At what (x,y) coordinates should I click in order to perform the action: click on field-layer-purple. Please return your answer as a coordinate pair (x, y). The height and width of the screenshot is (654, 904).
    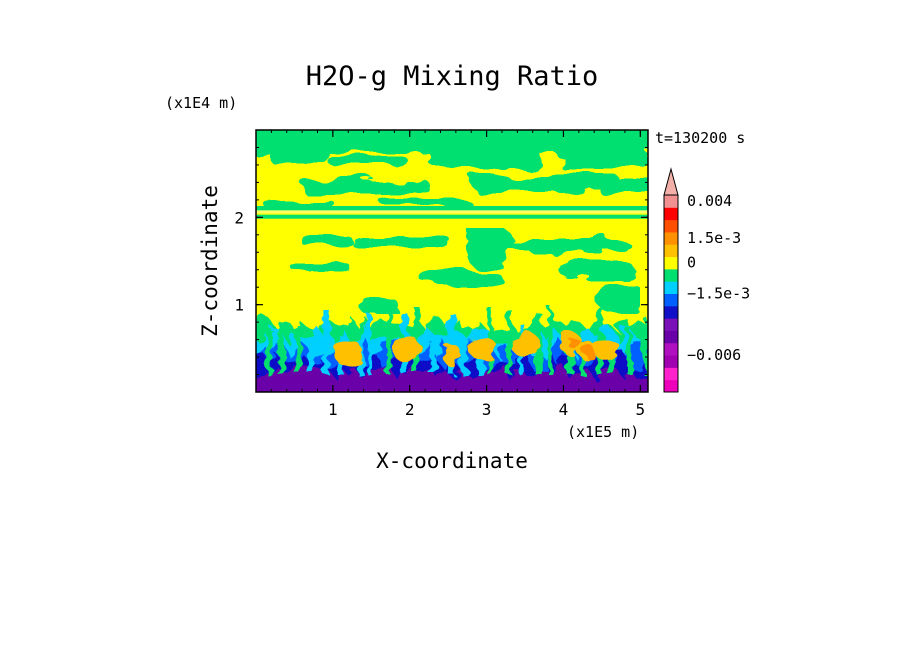
    Looking at the image, I should click on (452, 378).